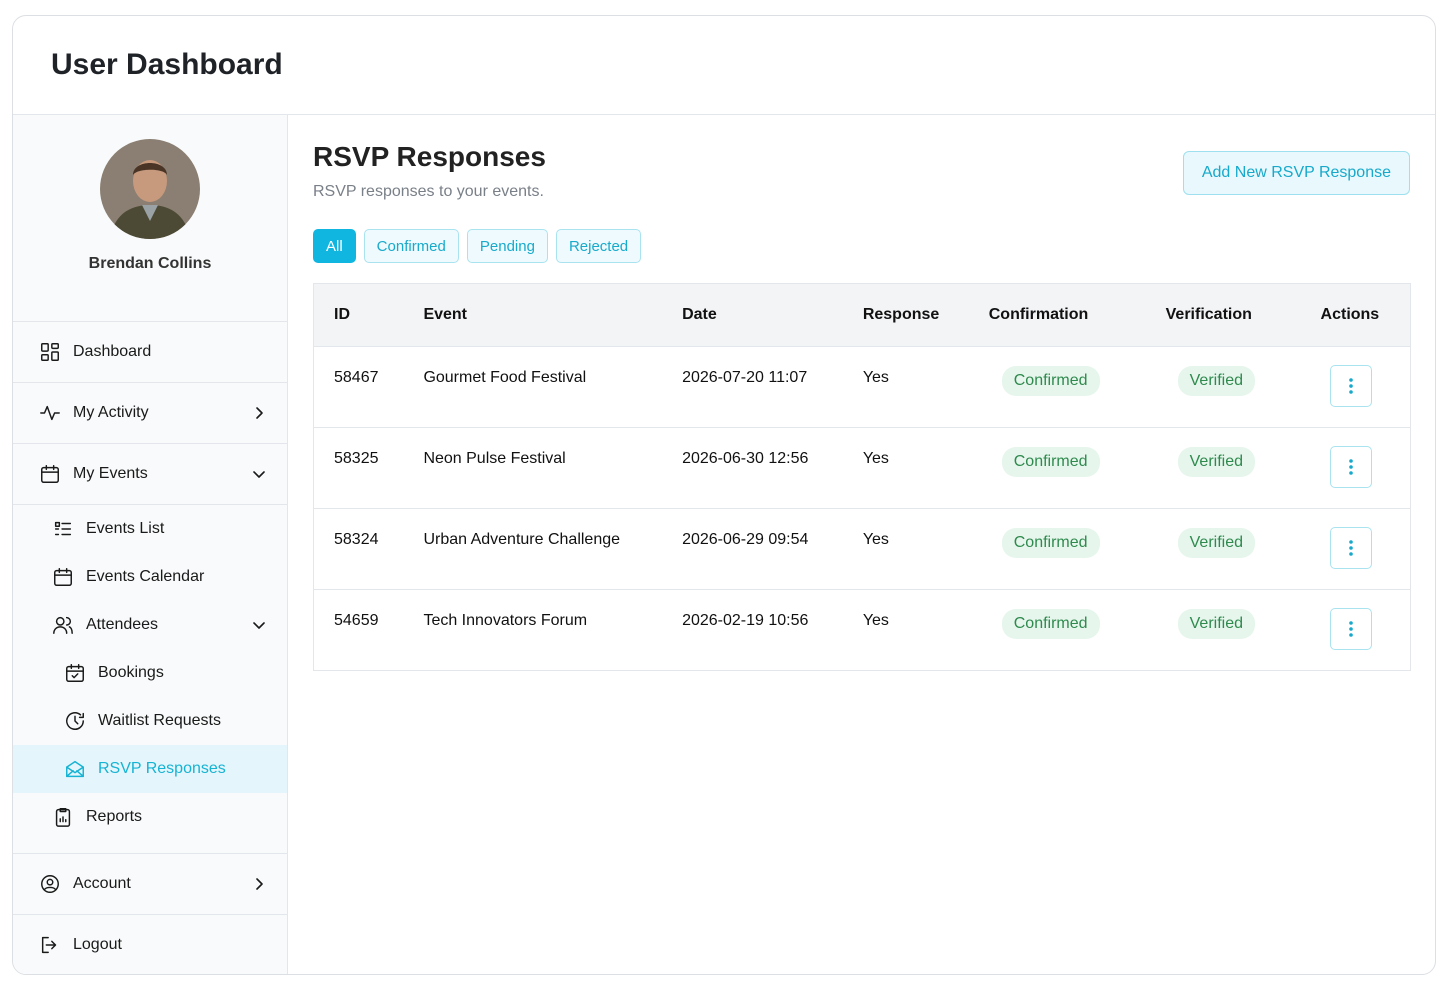 The width and height of the screenshot is (1449, 987). Describe the element at coordinates (358, 468) in the screenshot. I see `table-cell: 58325` at that location.